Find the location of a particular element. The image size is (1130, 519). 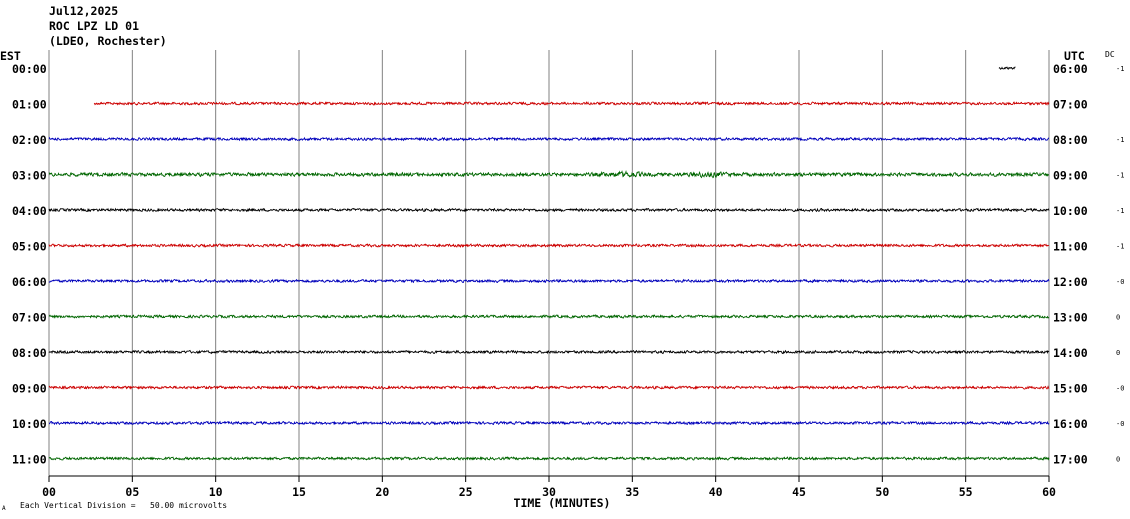

x-tick-label: 10 is located at coordinates (216, 492).